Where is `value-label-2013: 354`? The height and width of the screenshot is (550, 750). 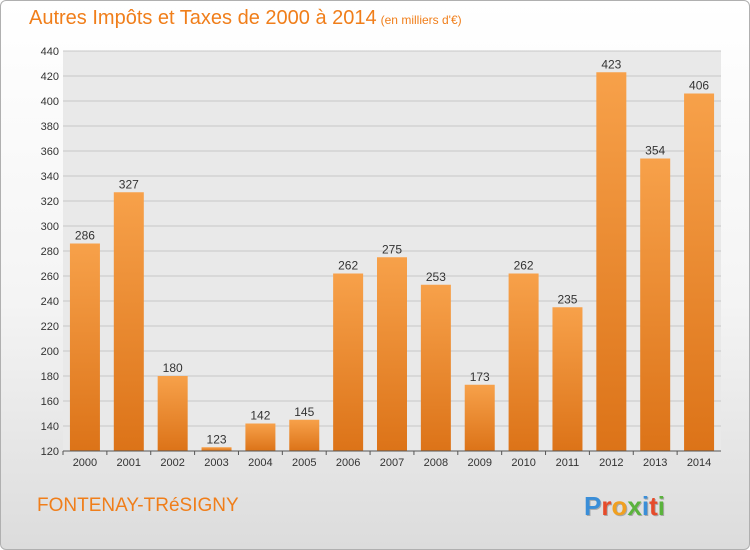
value-label-2013: 354 is located at coordinates (655, 151).